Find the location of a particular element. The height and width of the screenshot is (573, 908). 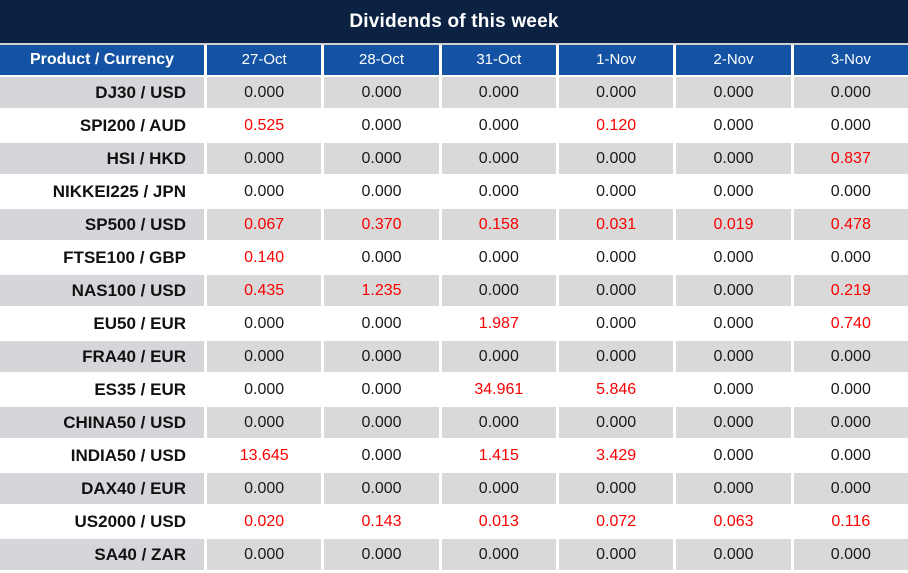

dividend-value-cell: 0.837 is located at coordinates (850, 158).